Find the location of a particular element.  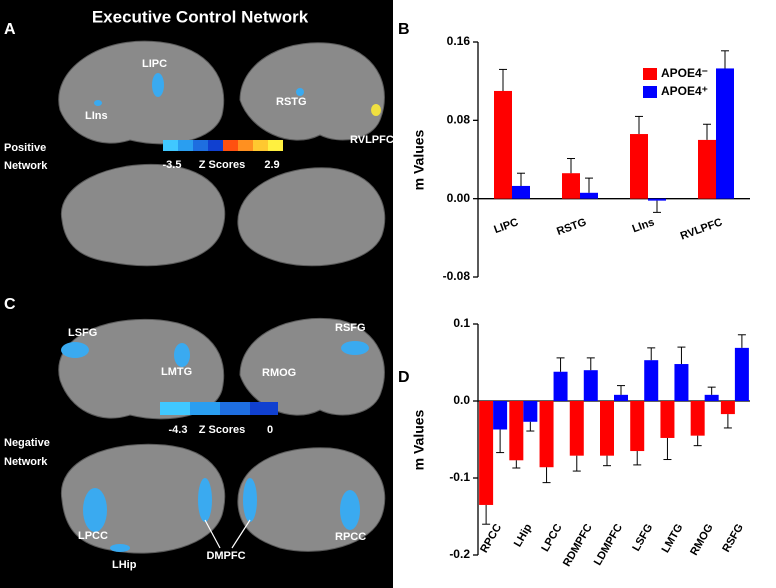

colorbar-label: Z Scores is located at coordinates (222, 430).